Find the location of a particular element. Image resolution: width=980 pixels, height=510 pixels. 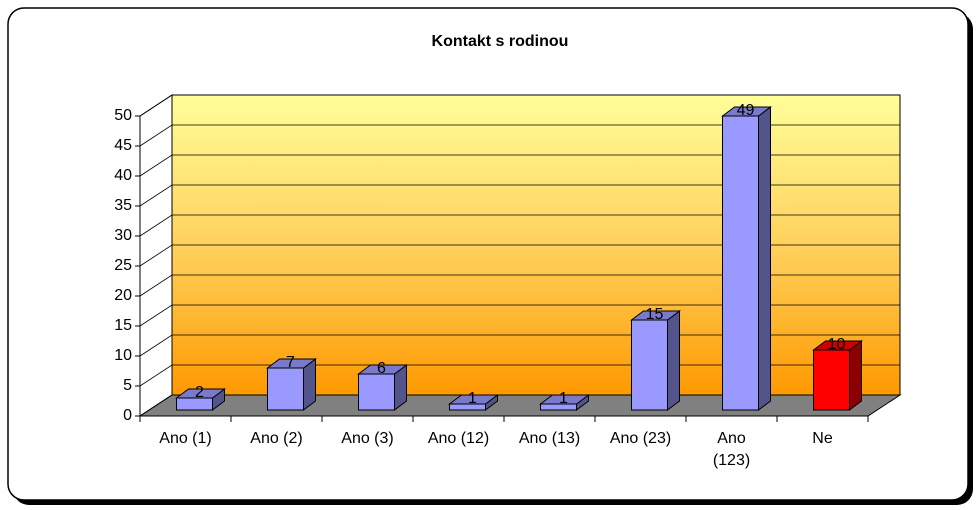

y-tick-label: 25 is located at coordinates (123, 265).